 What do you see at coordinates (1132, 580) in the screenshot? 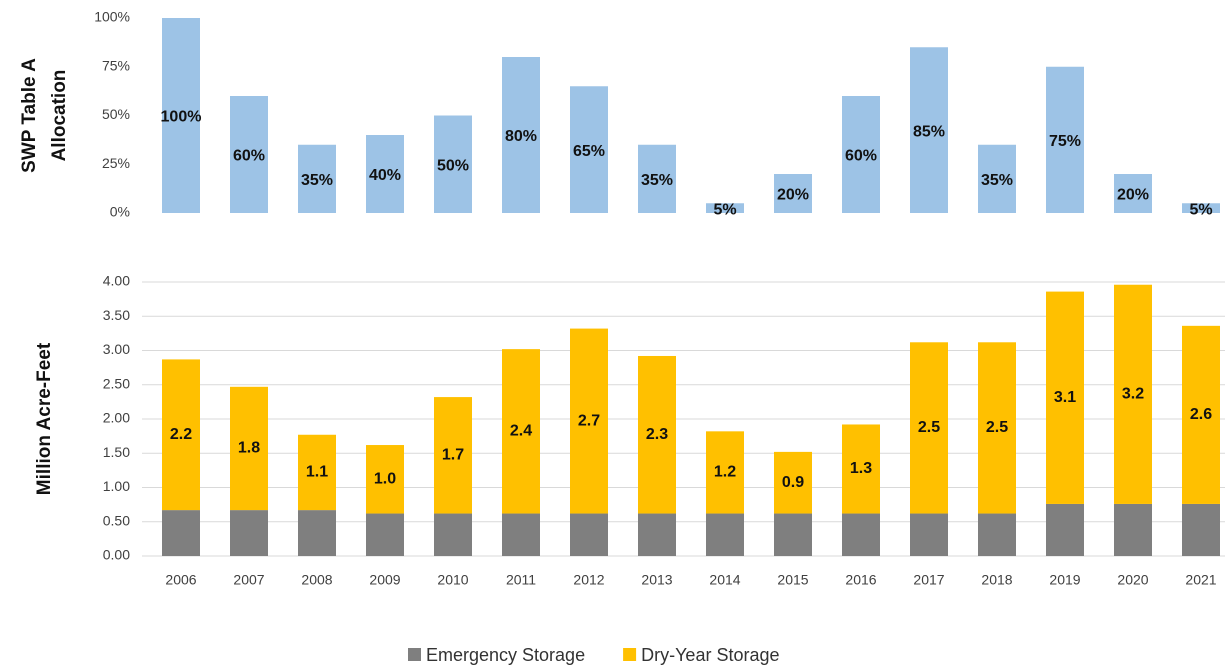
I see `x-tick-label: 2020` at bounding box center [1132, 580].